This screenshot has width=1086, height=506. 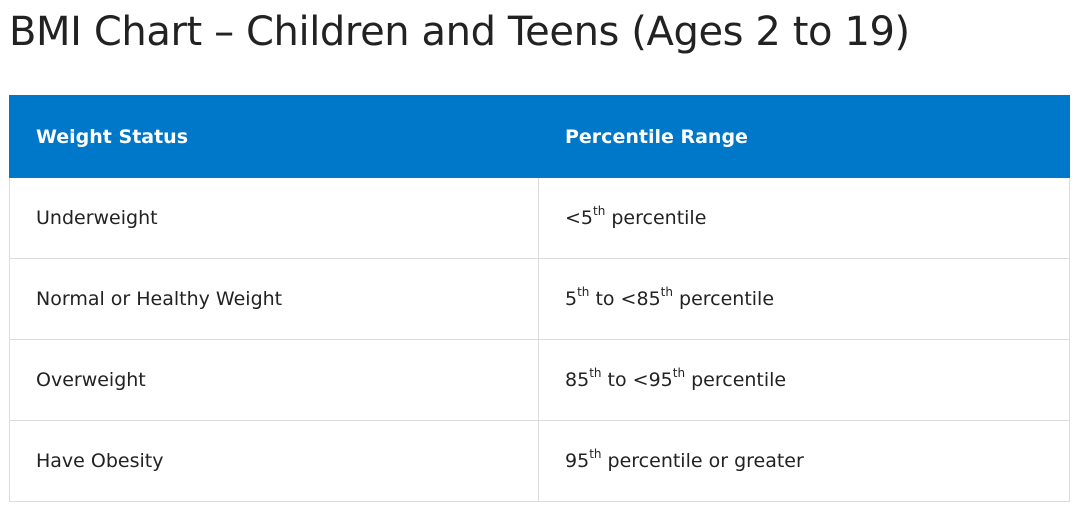 I want to click on header-weight-status: Weight Status, so click(x=274, y=136).